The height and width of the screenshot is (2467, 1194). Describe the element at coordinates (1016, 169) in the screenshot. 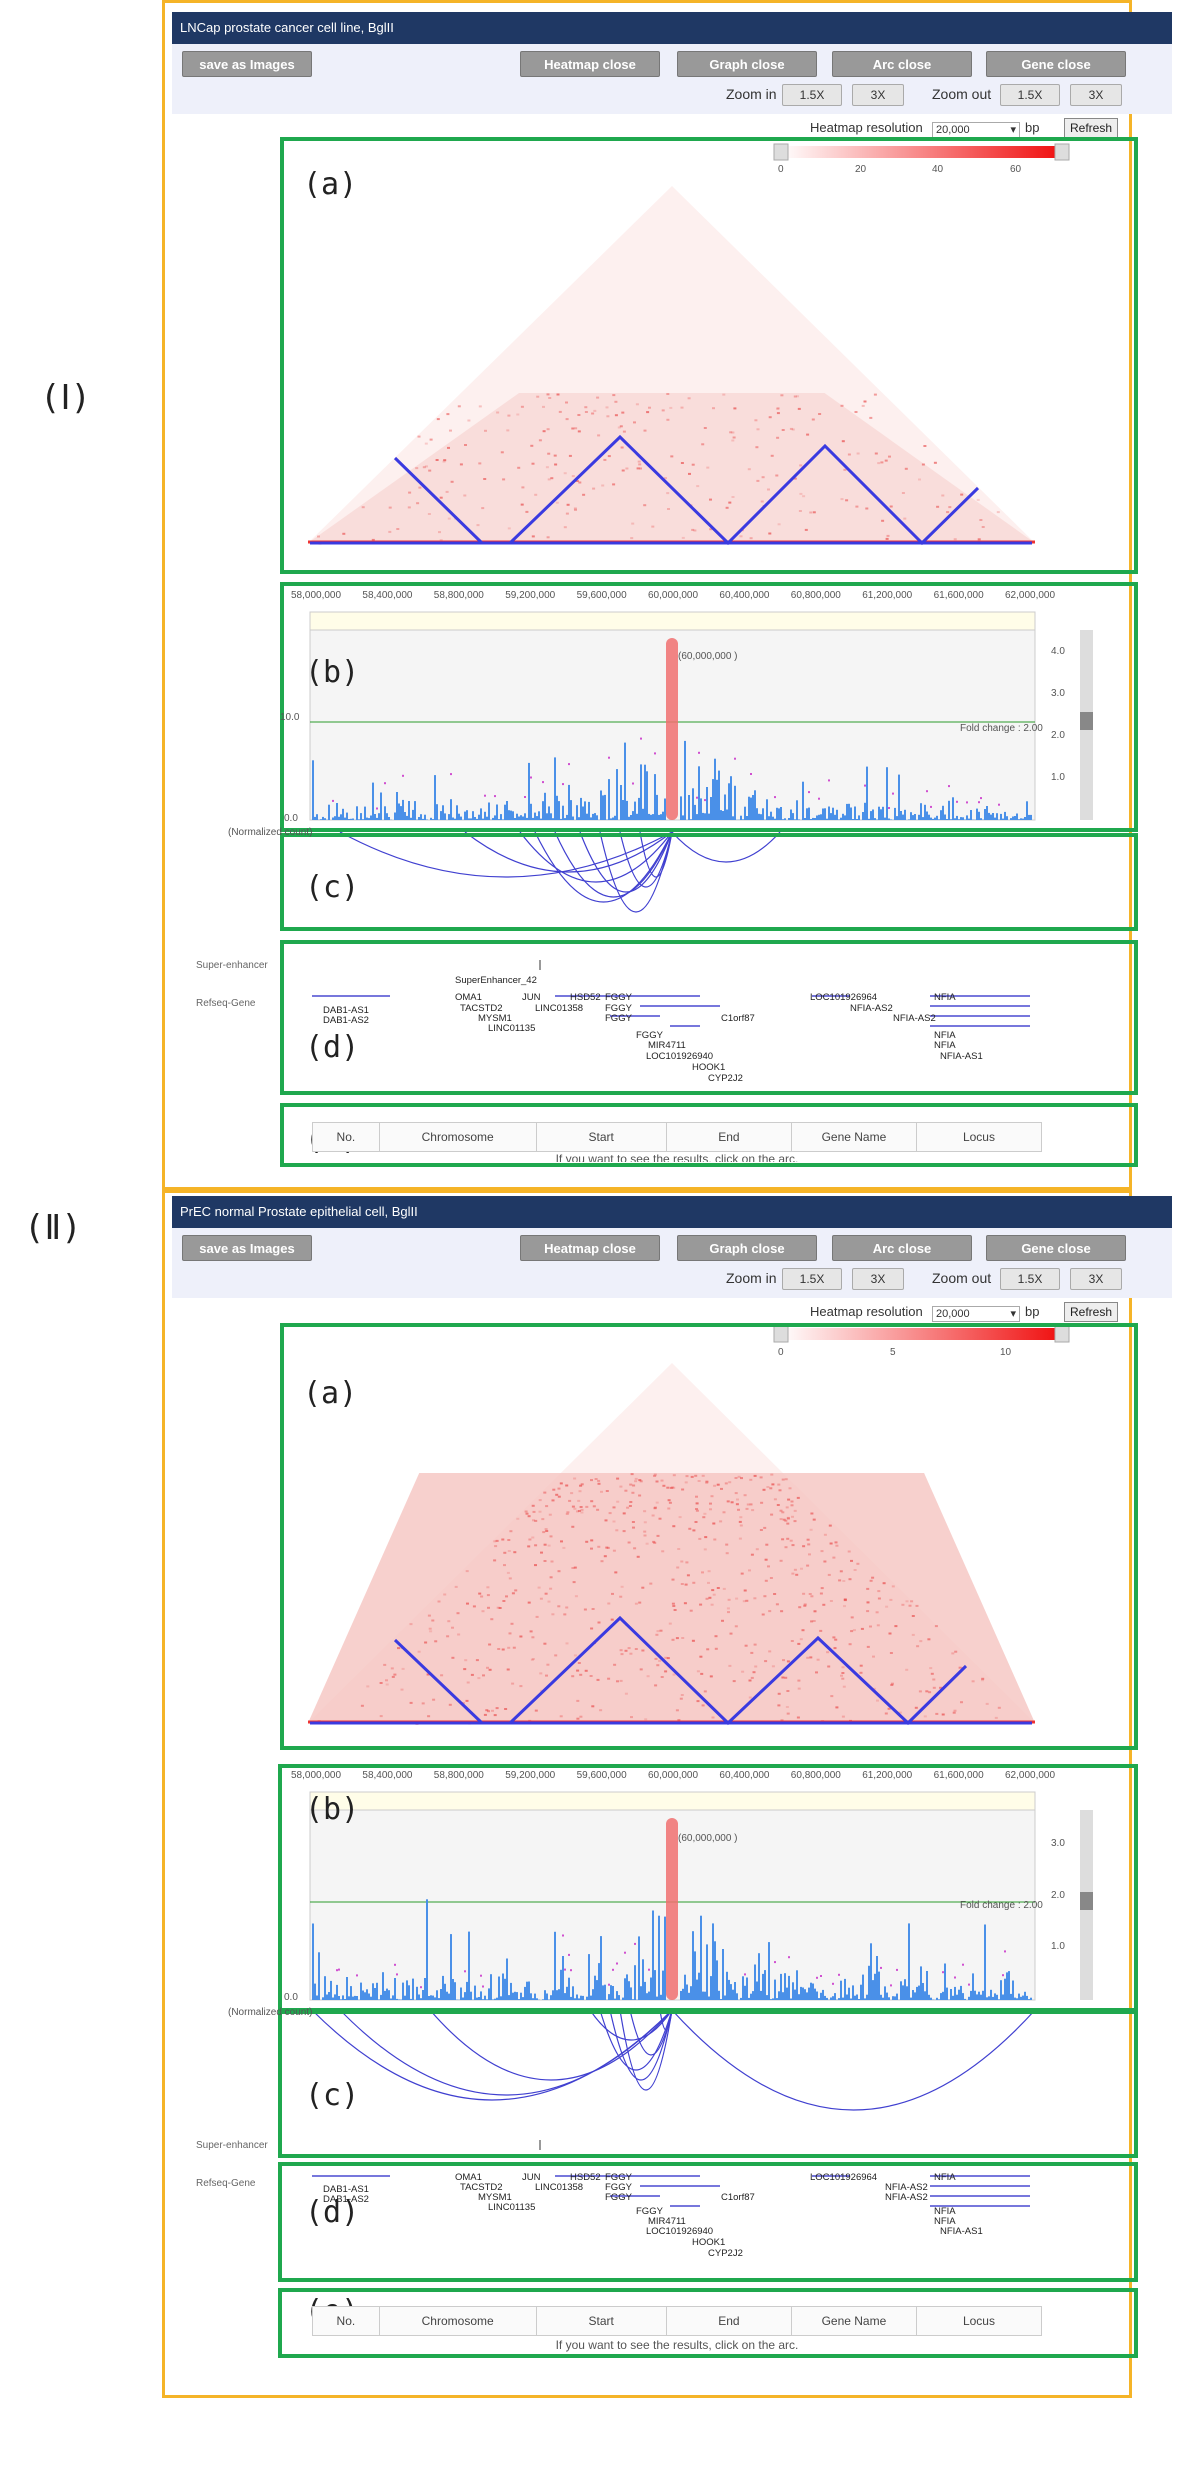

I see `legend-tick: 60` at that location.